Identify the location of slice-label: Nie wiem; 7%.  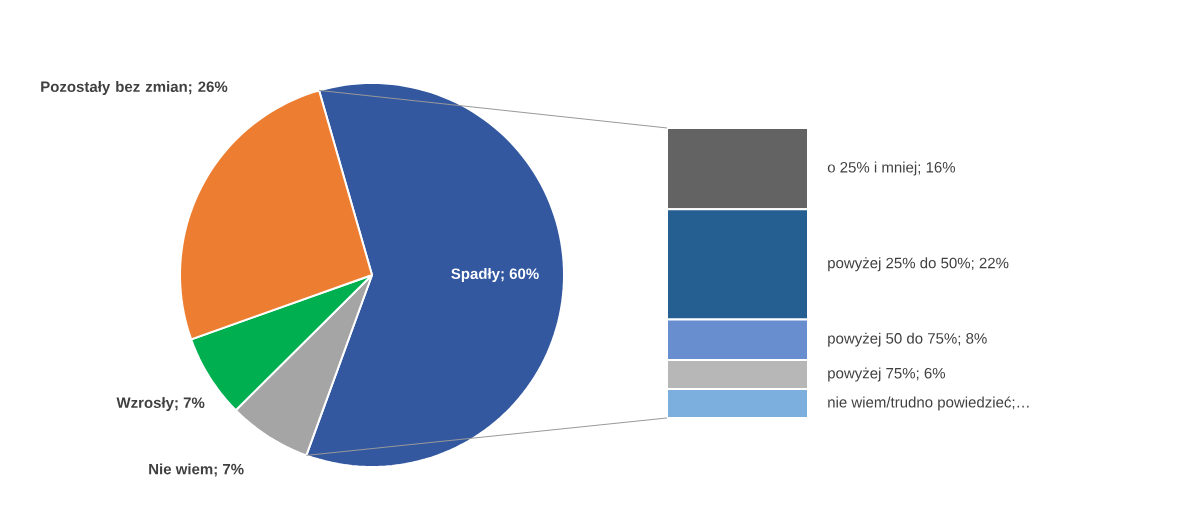
(196, 470).